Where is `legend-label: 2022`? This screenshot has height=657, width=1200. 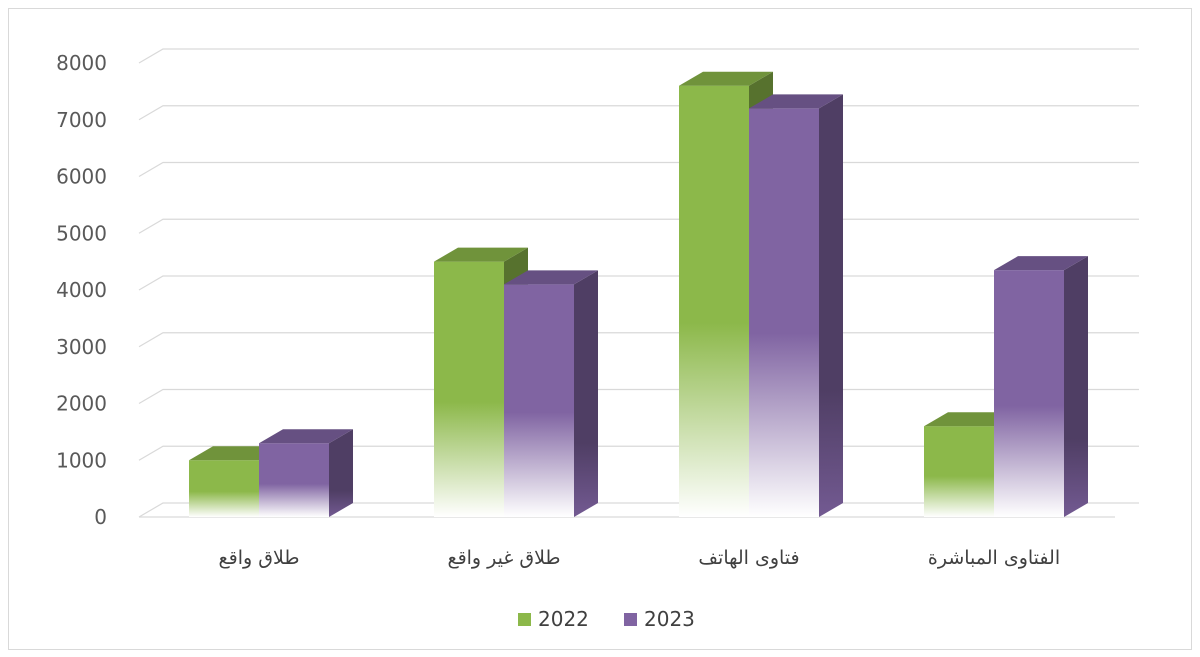
legend-label: 2022 is located at coordinates (563, 619).